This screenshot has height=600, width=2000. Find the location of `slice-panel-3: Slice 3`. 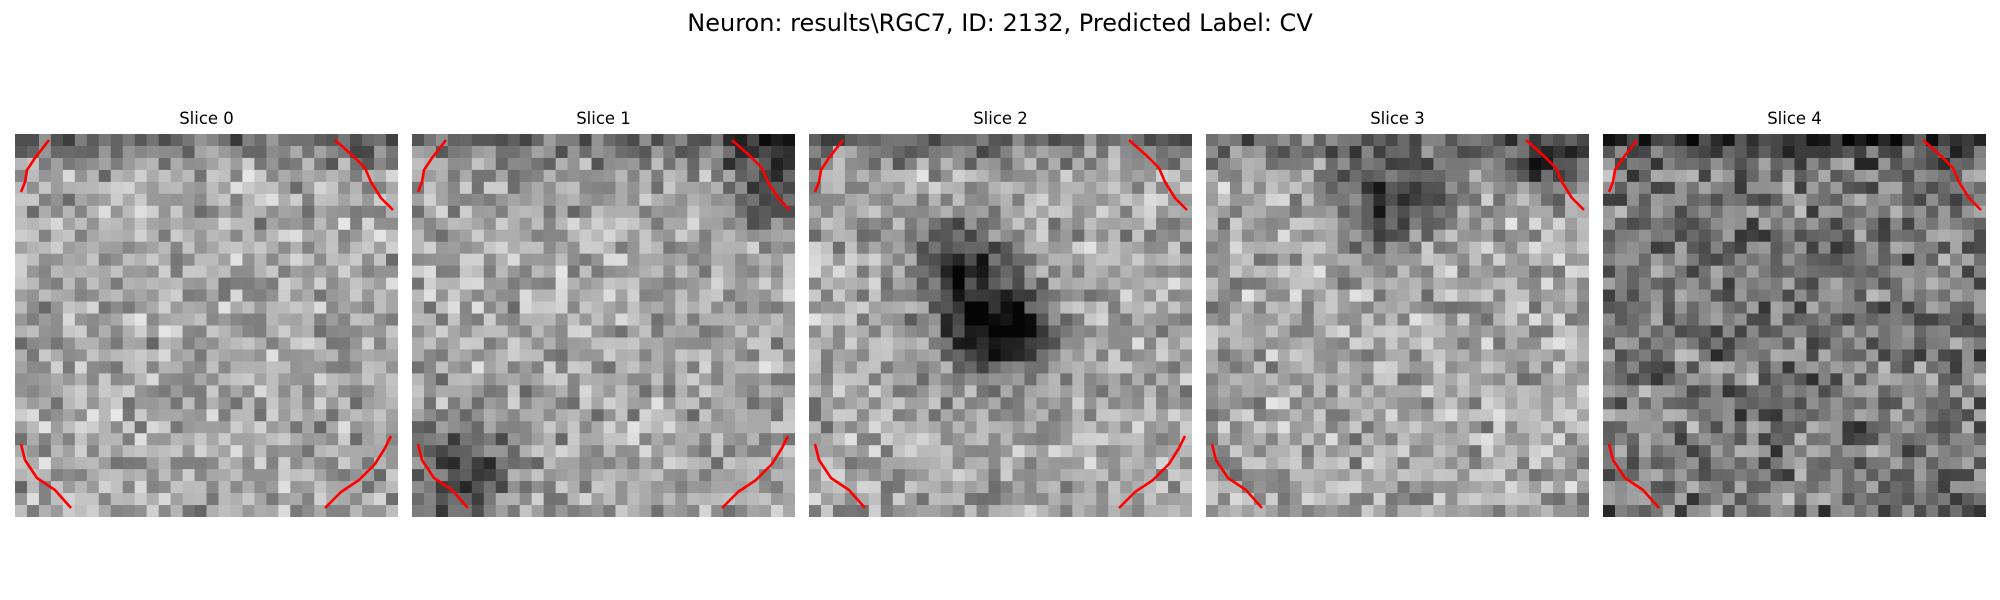

slice-panel-3: Slice 3 is located at coordinates (1397, 313).